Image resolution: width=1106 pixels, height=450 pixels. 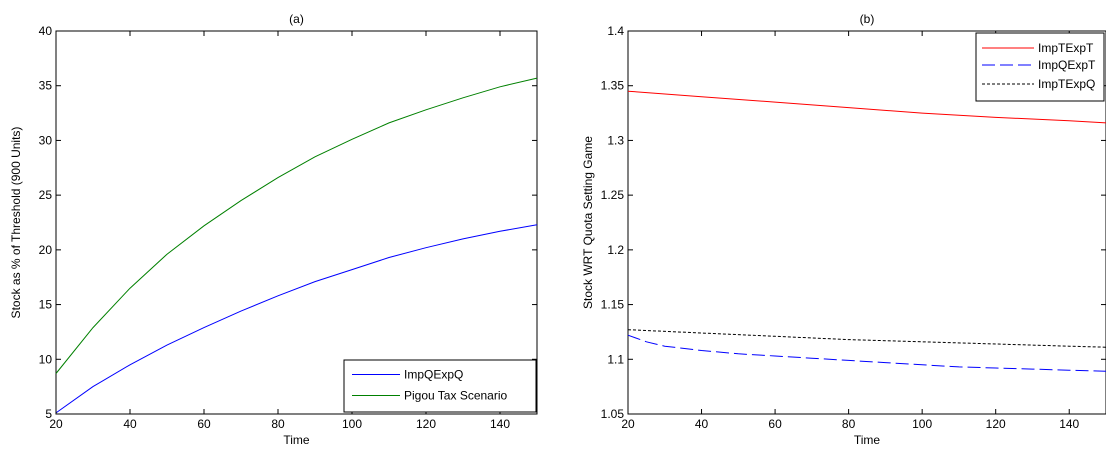 I want to click on y-tick-label: 35, so click(x=46, y=86).